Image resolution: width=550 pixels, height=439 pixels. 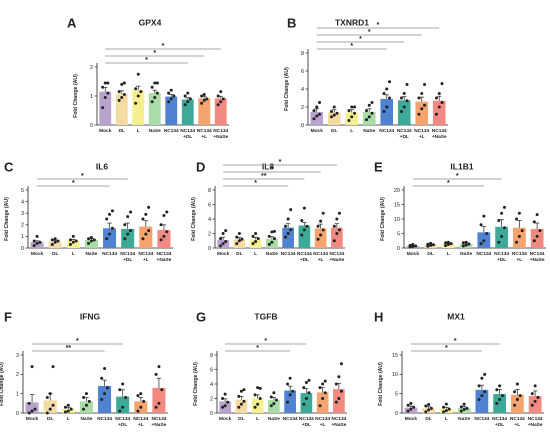 What do you see at coordinates (338, 425) in the screenshot?
I see `x-tick-label: +NaSe` at bounding box center [338, 425].